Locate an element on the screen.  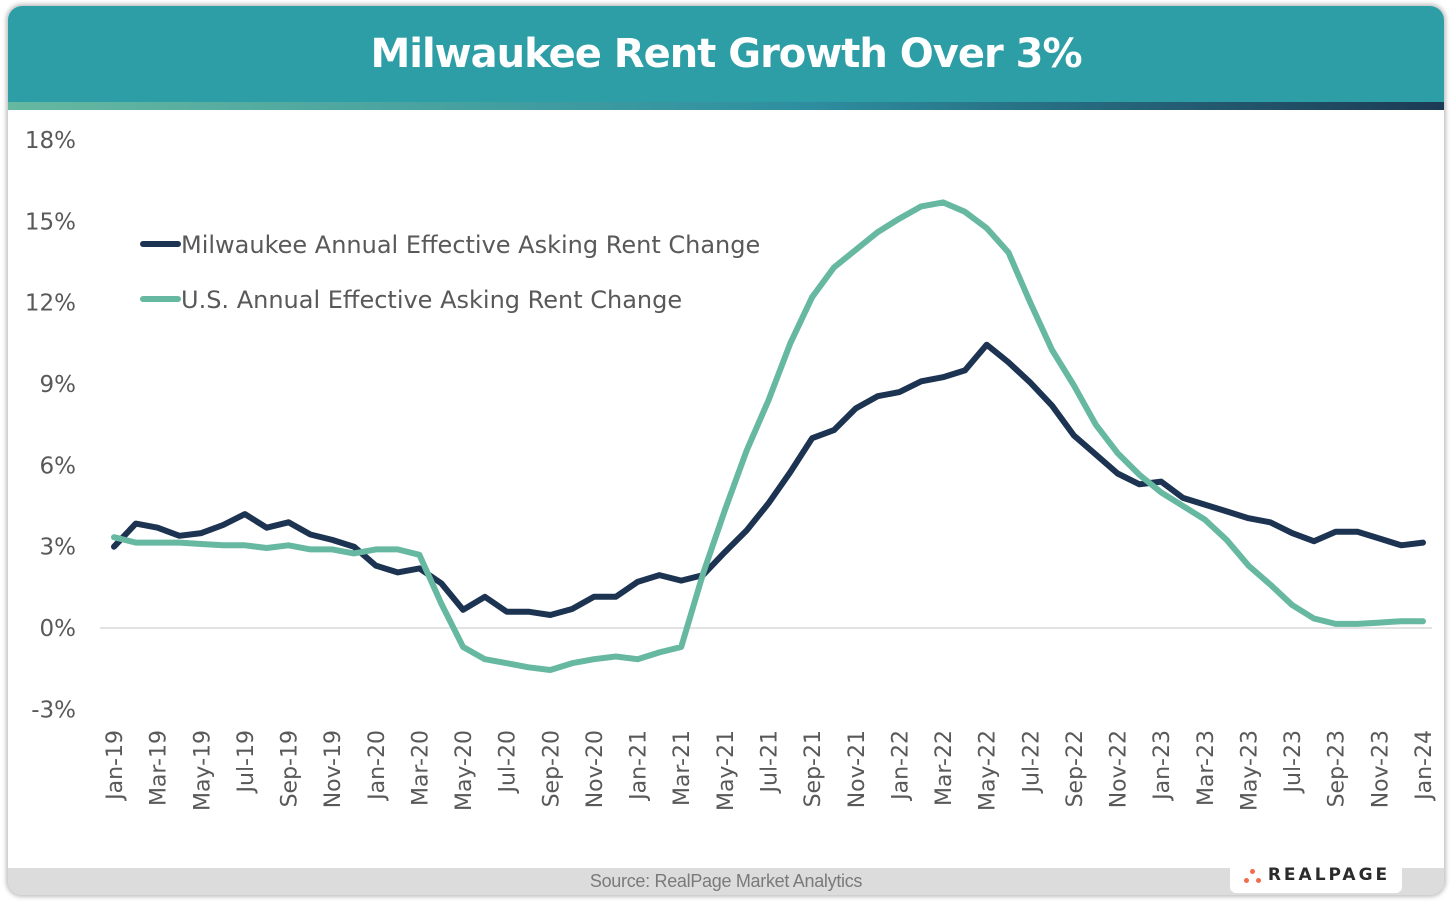
x-tick-label: Jul-20 is located at coordinates (508, 762).